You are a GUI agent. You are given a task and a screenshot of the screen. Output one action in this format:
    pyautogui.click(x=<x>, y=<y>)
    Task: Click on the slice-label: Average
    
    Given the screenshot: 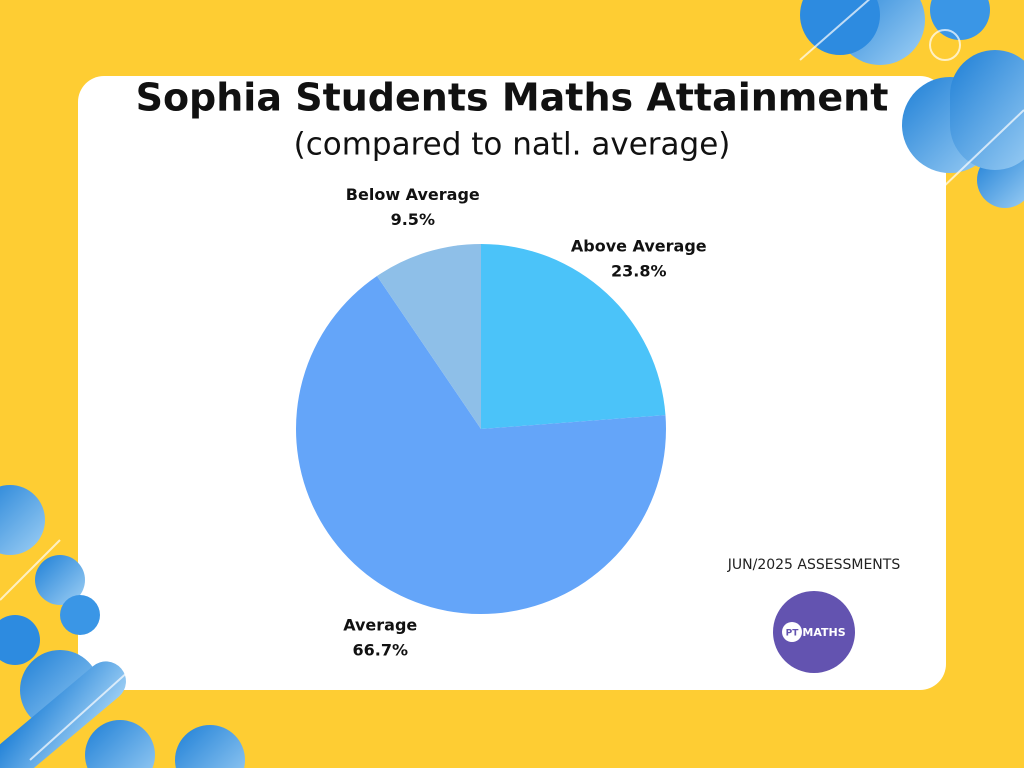 What is the action you would take?
    pyautogui.click(x=380, y=624)
    